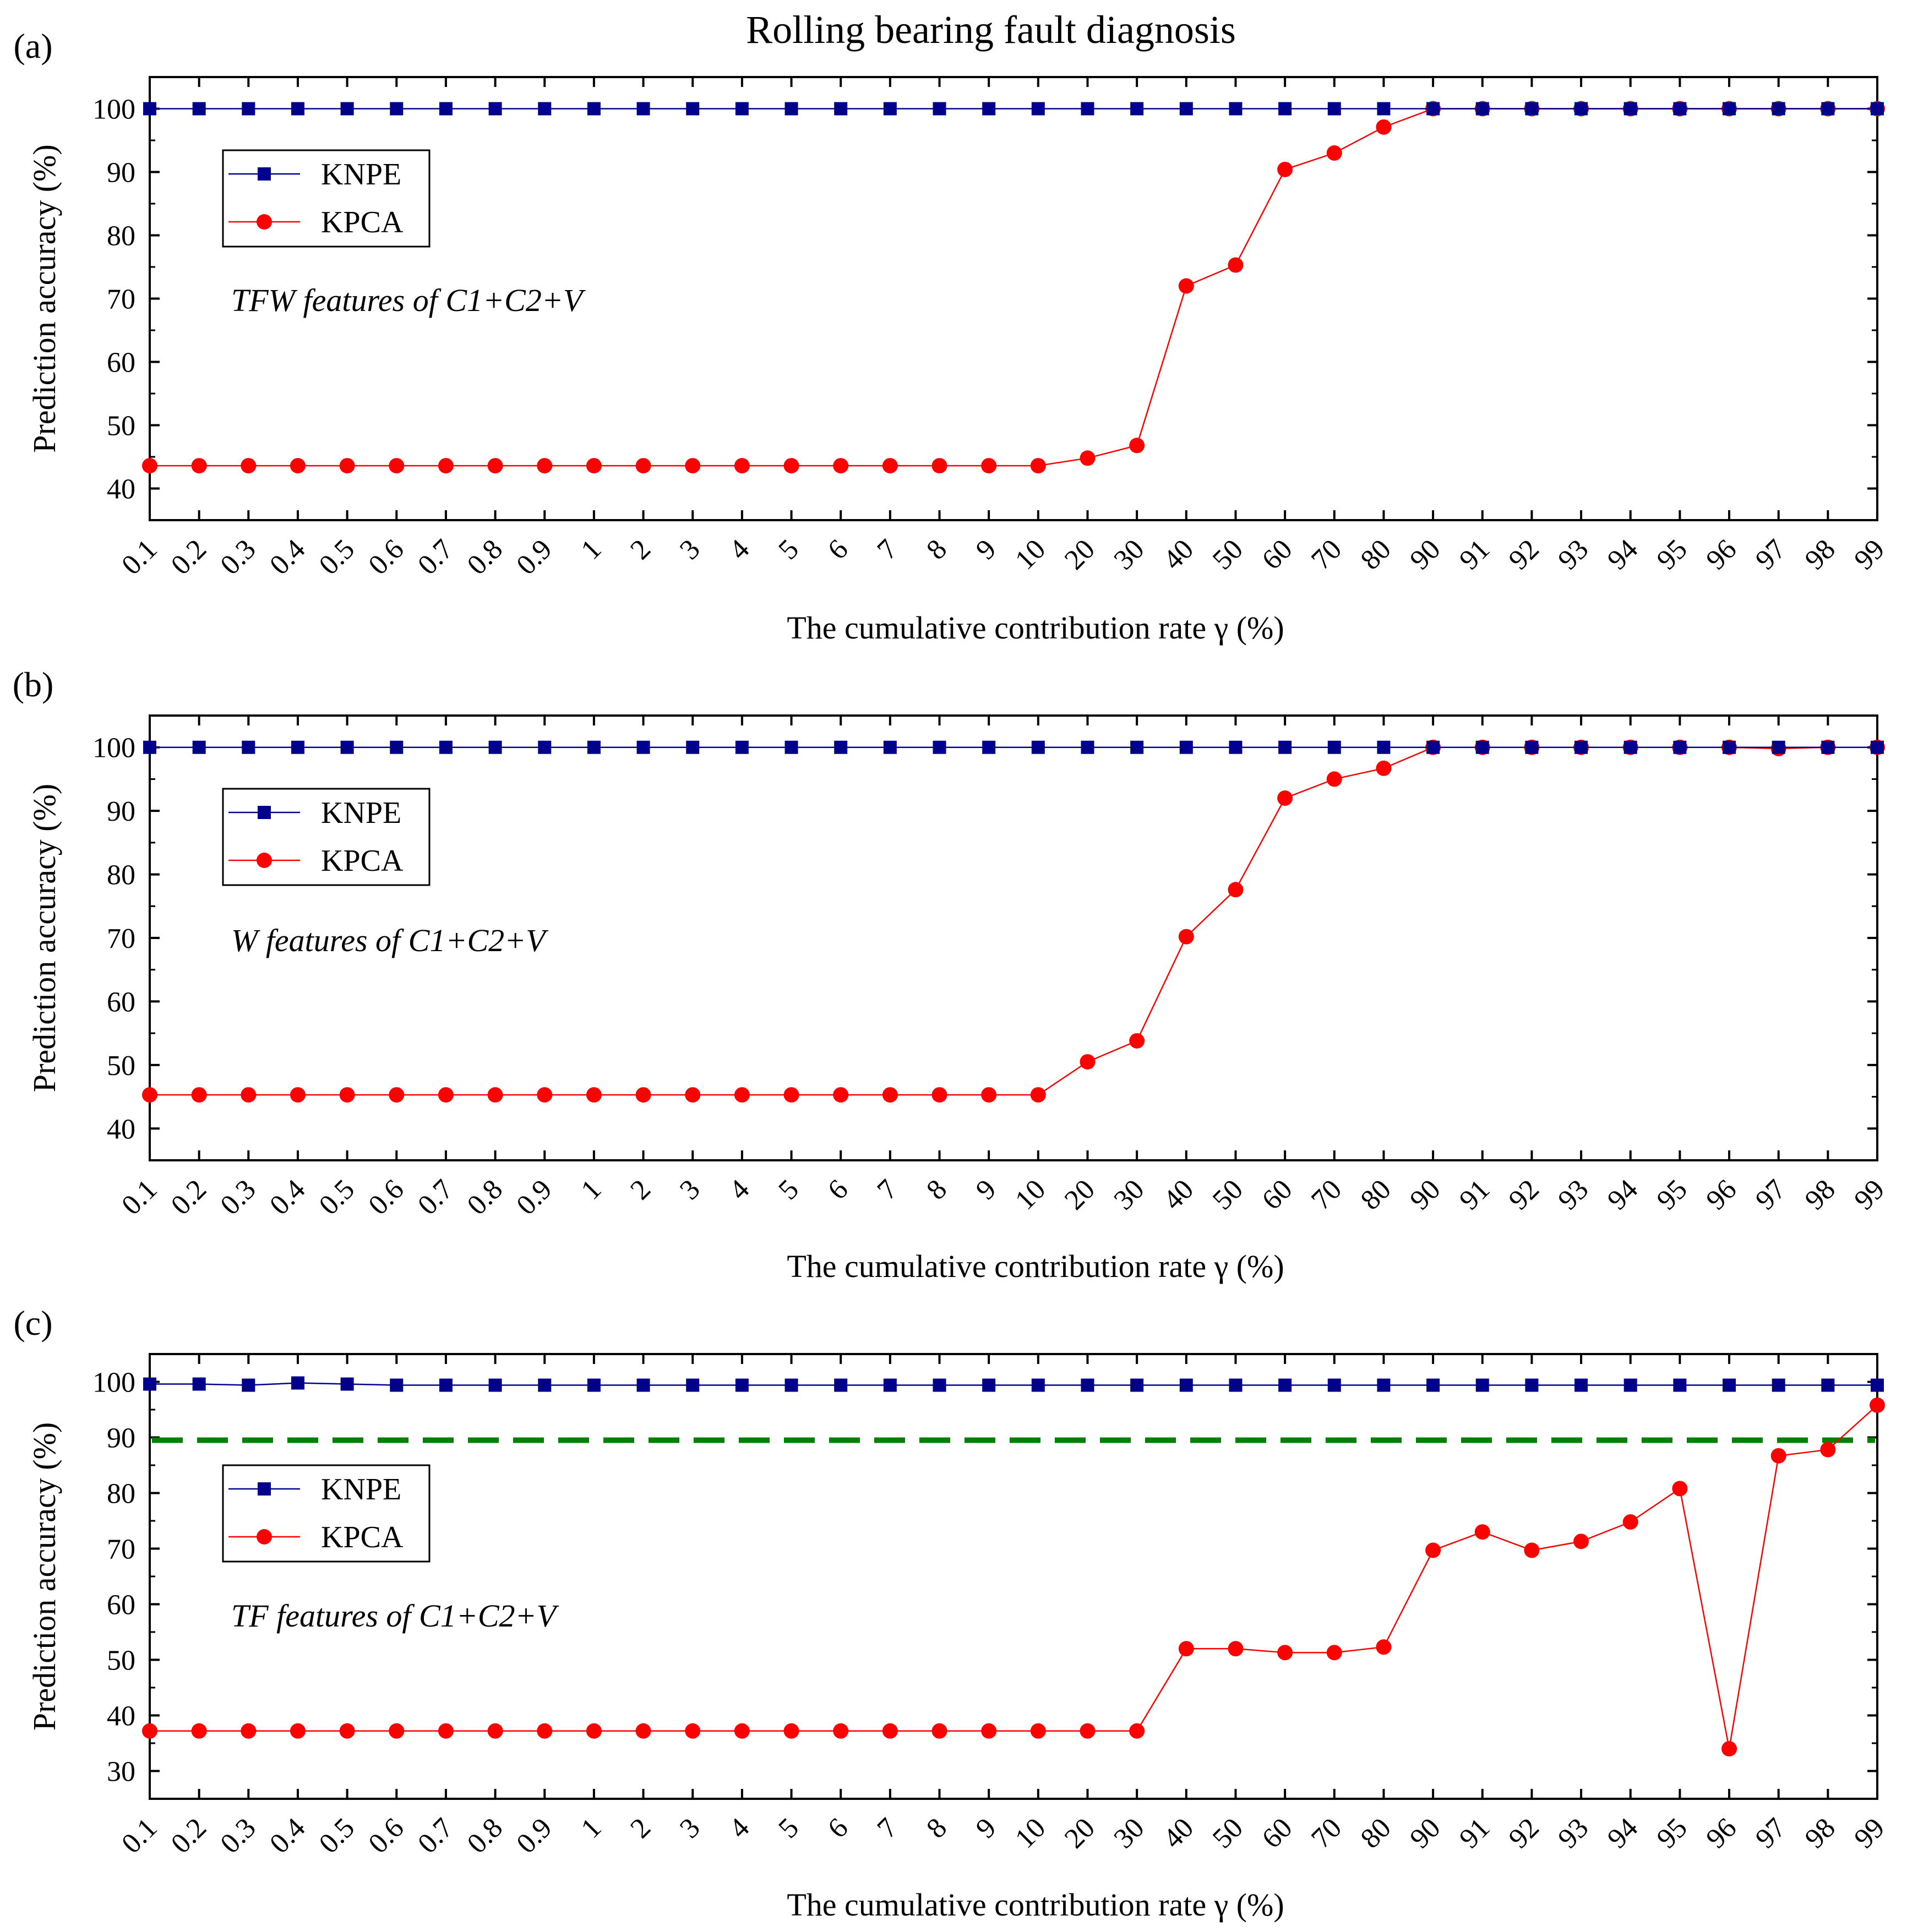 The width and height of the screenshot is (1907, 1932). What do you see at coordinates (121, 1717) in the screenshot?
I see `y-tick-label: 40` at bounding box center [121, 1717].